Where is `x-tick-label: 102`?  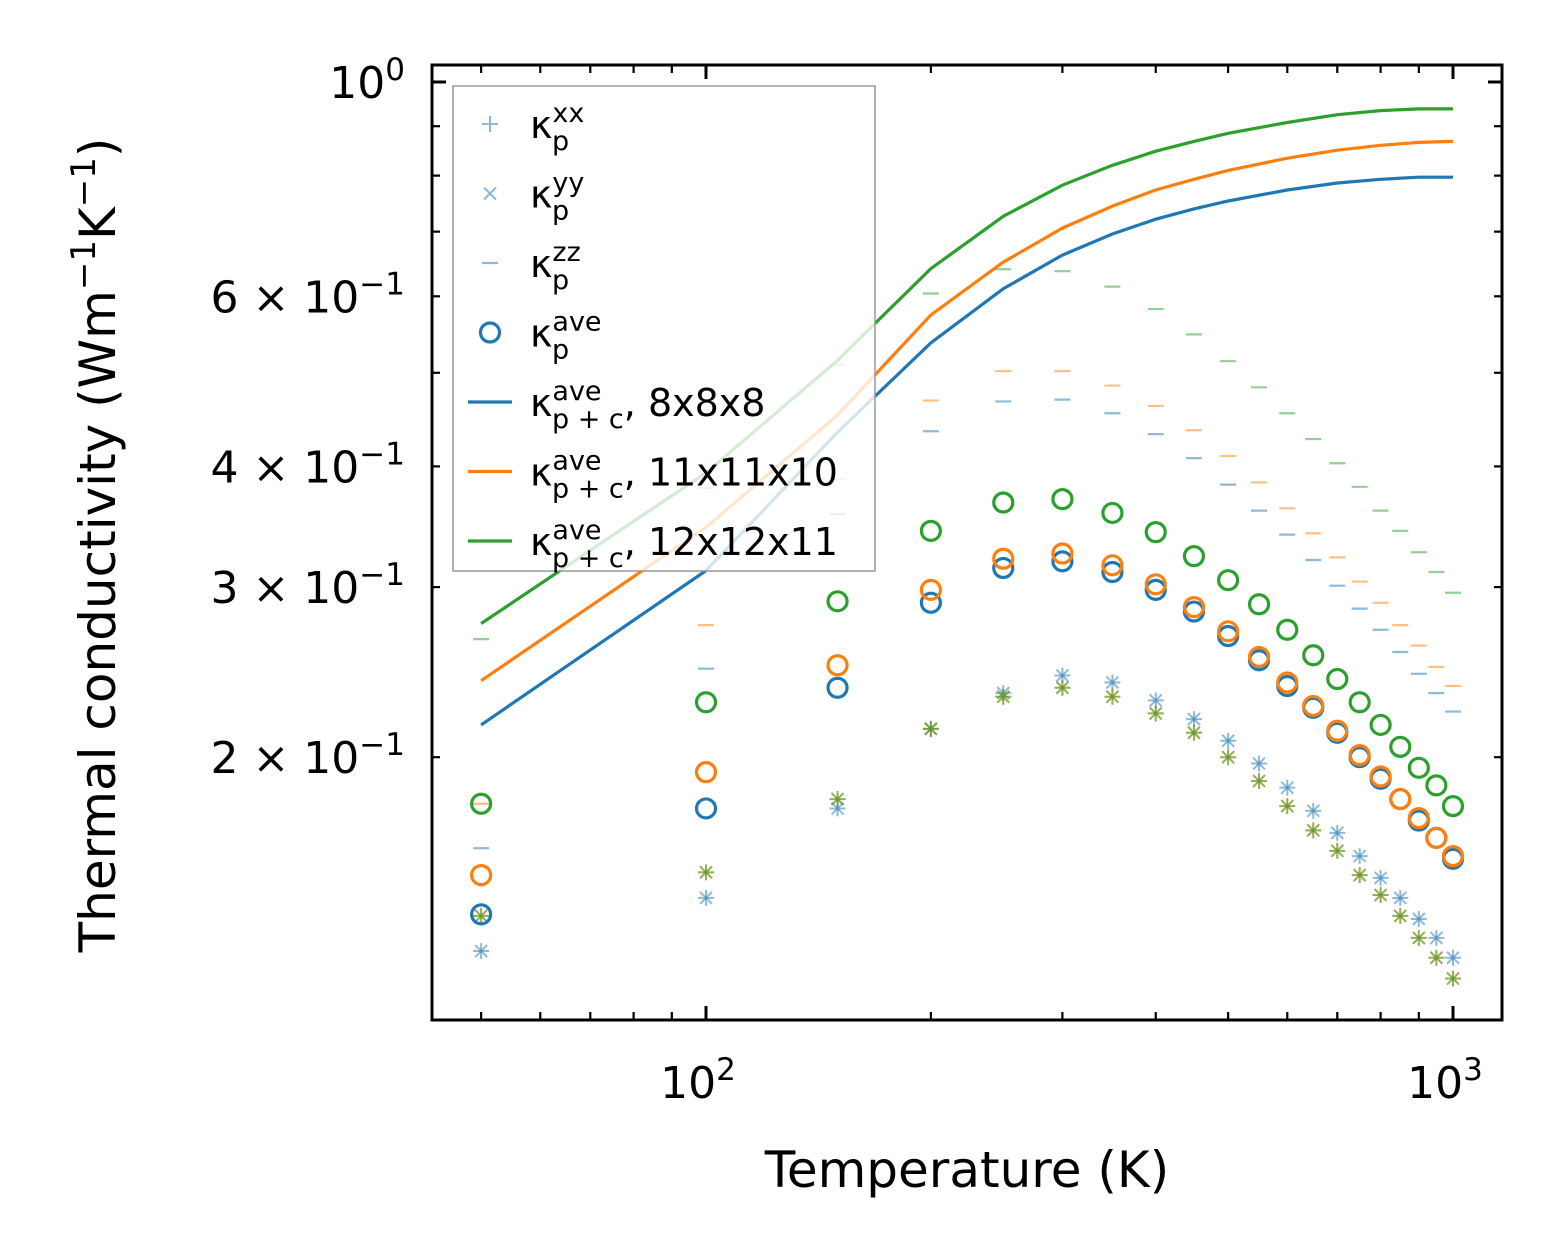 x-tick-label: 102 is located at coordinates (698, 1080).